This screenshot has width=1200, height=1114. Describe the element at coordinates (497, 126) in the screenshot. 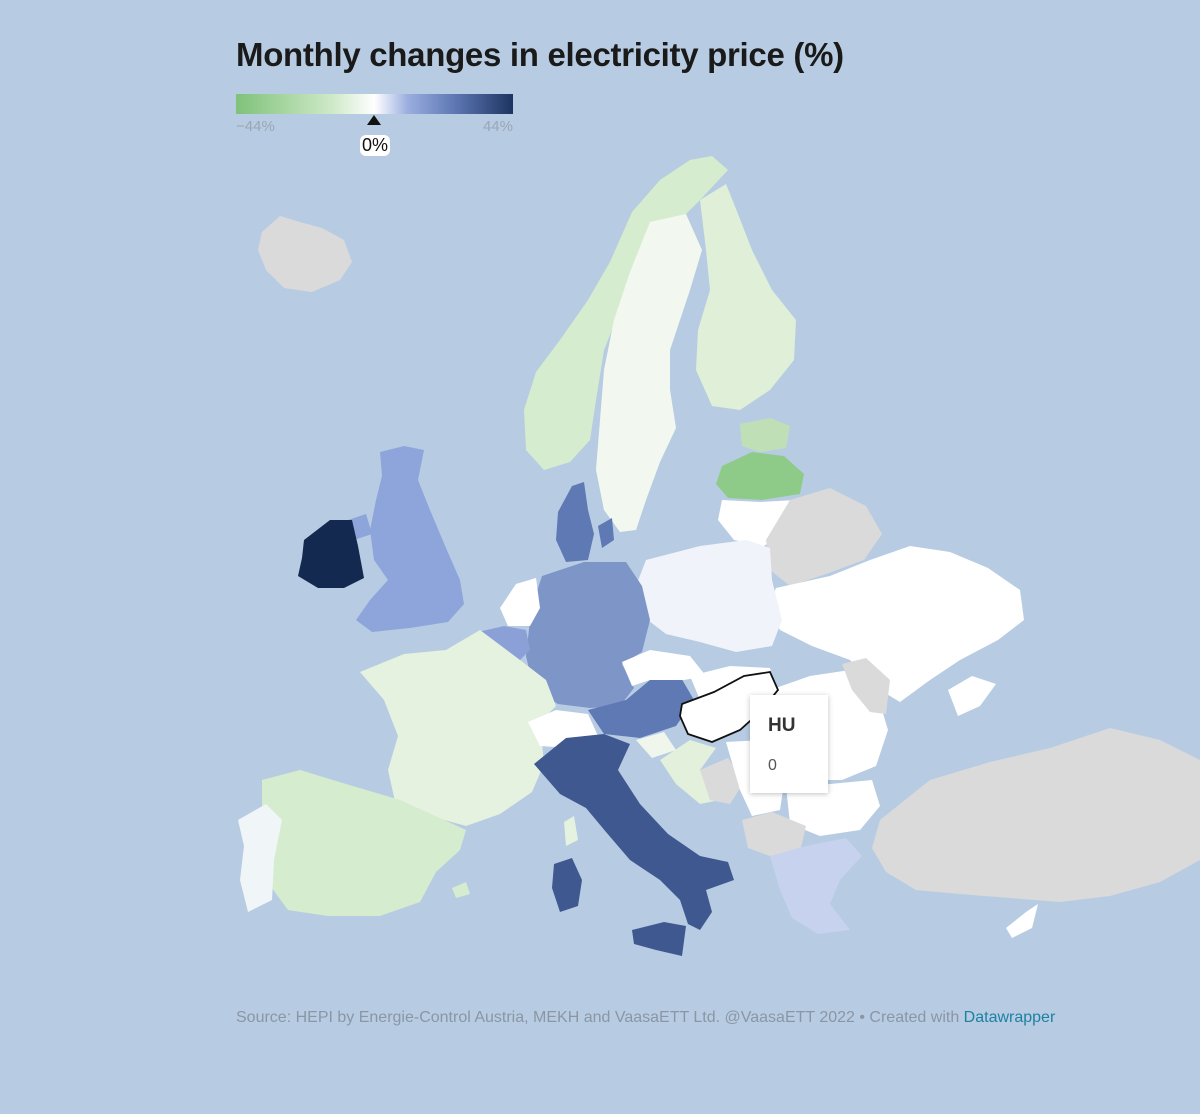

I see `legend-max-label: 44%` at that location.